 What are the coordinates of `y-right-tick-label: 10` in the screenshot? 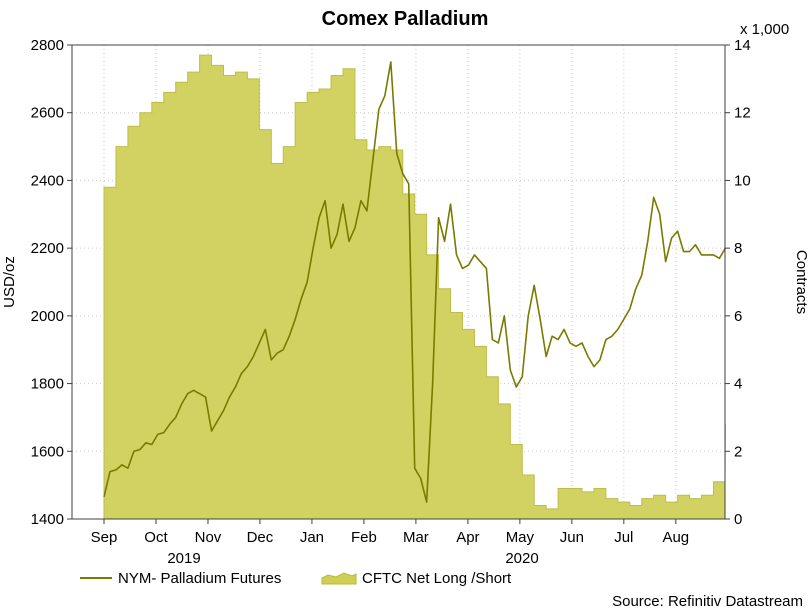 It's located at (742, 180).